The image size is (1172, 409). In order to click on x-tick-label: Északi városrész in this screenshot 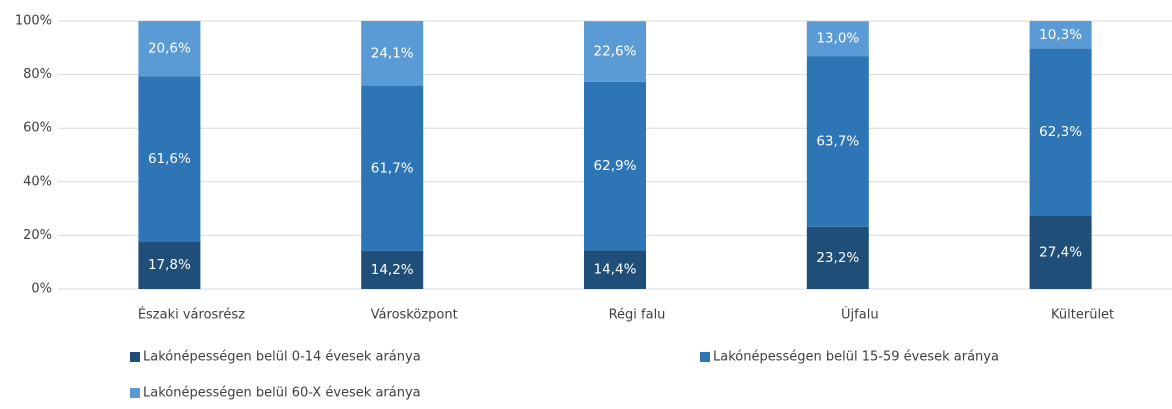, I will do `click(191, 315)`.